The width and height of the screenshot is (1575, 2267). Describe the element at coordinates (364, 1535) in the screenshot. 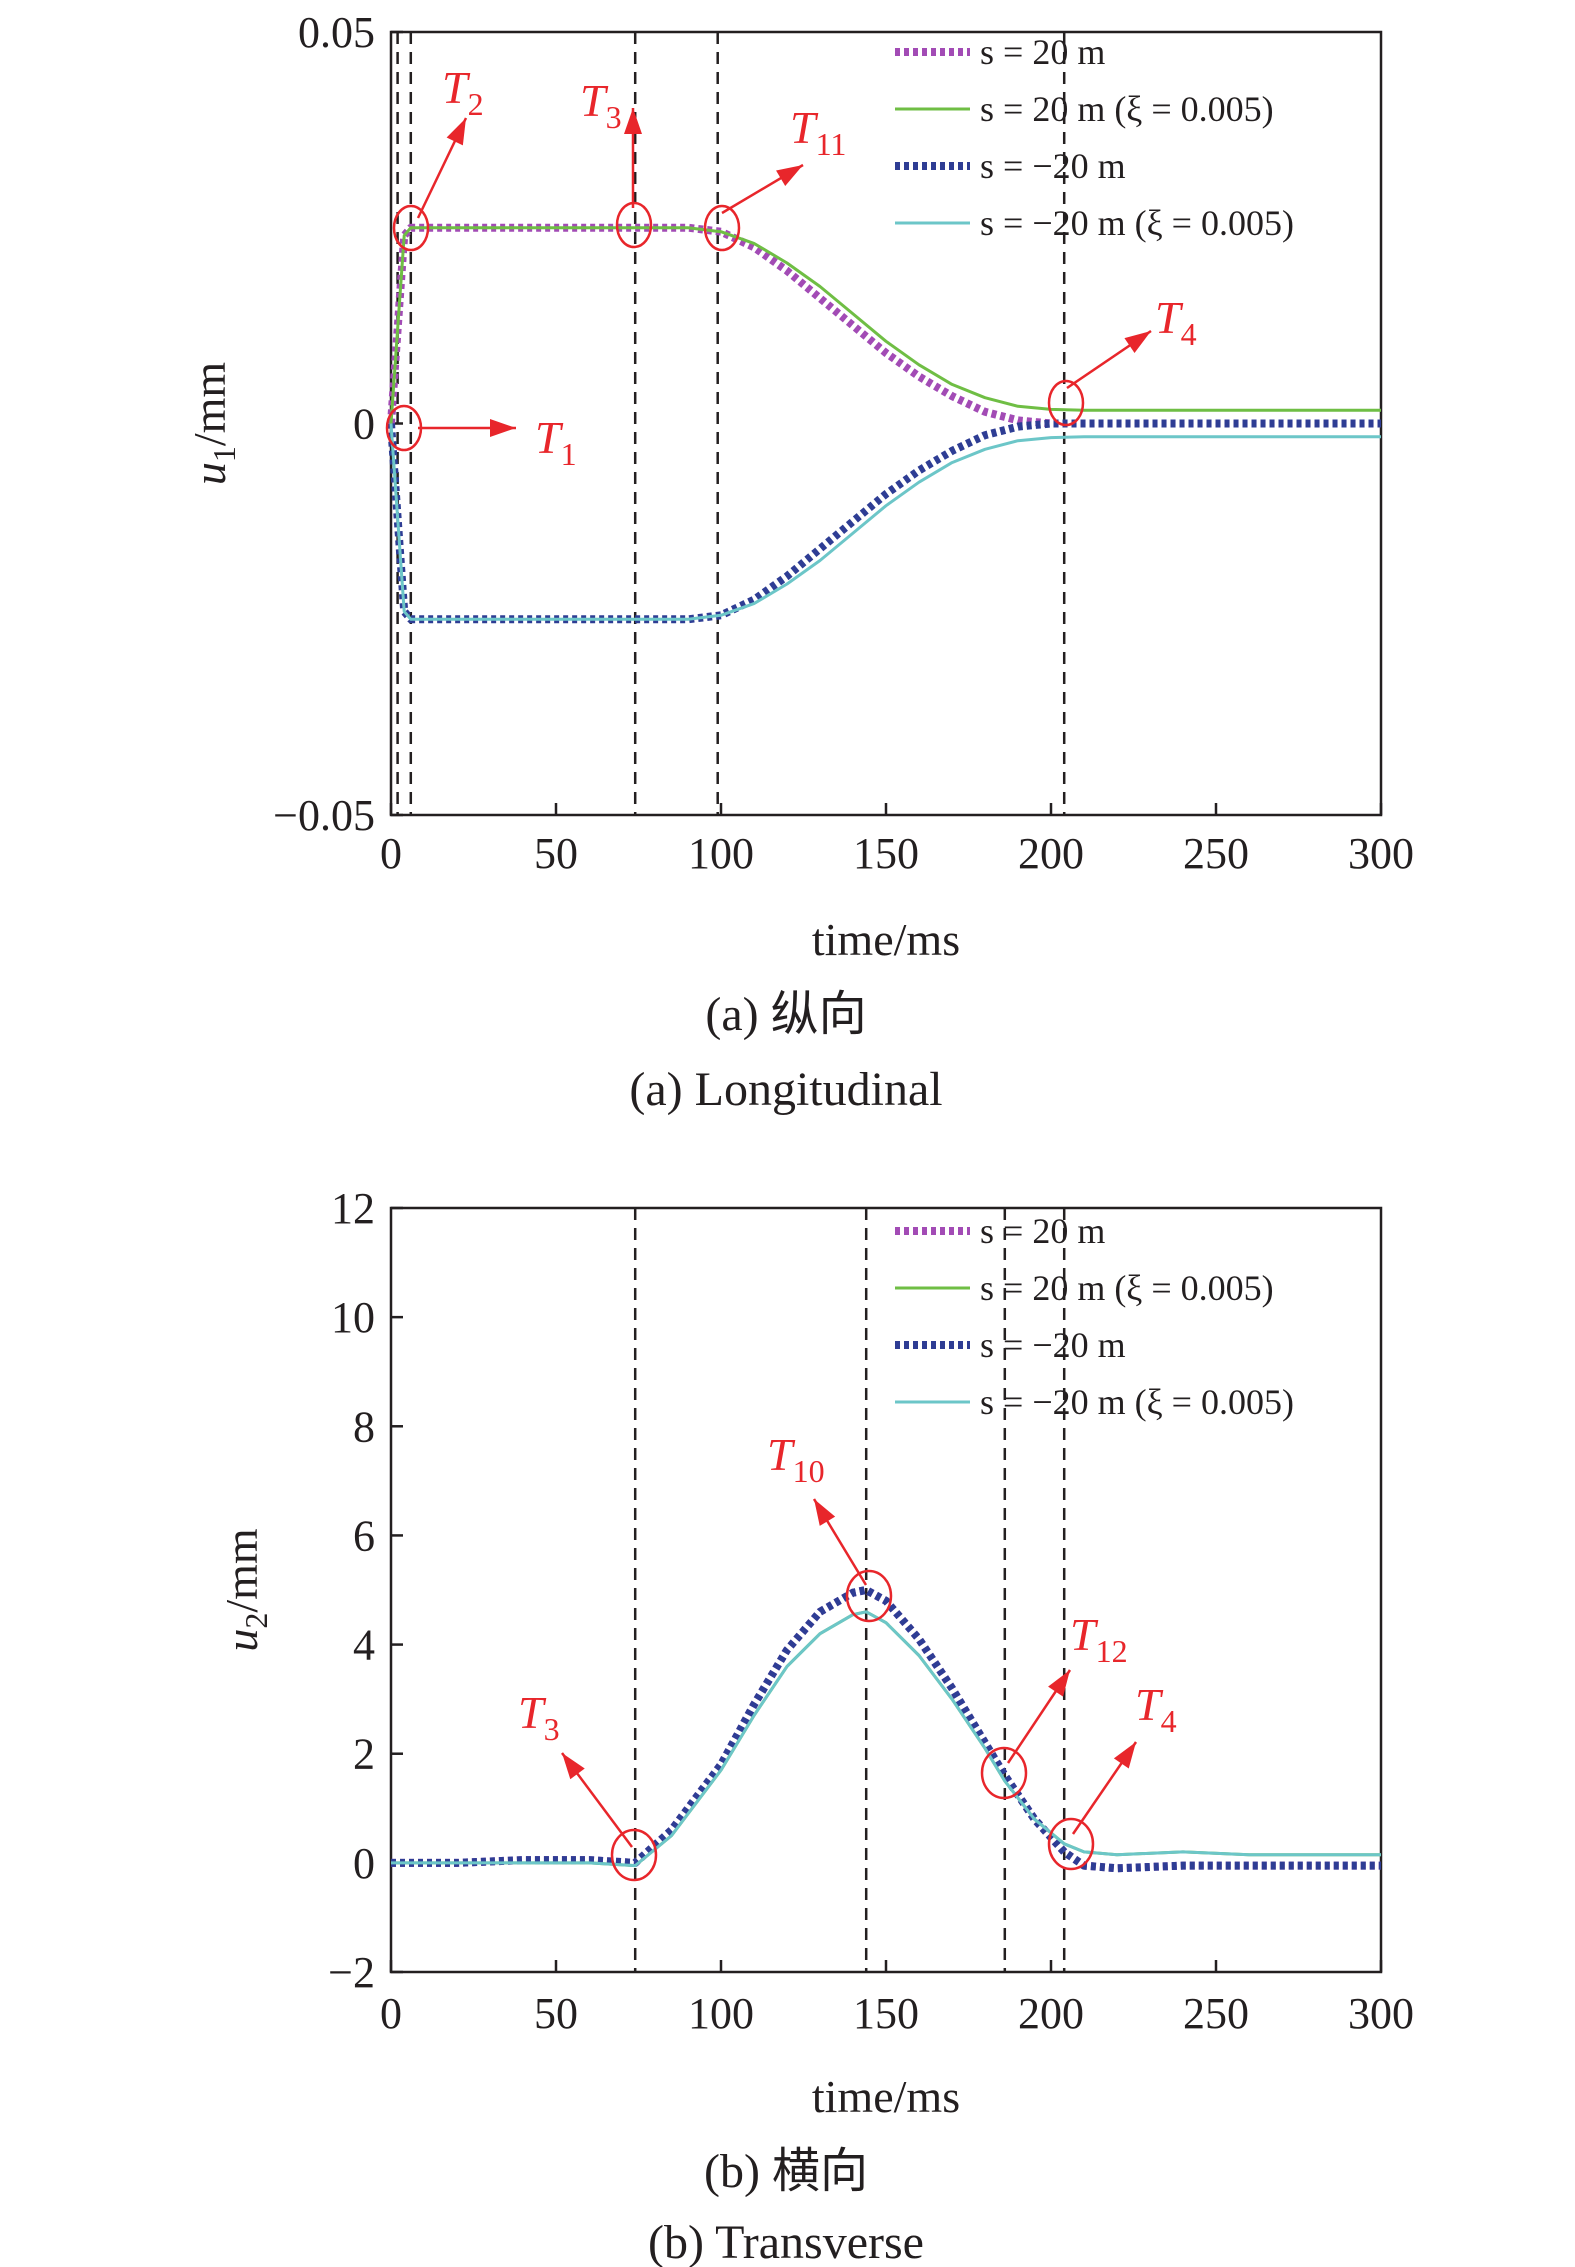

I see `y-tick-label: 6` at that location.